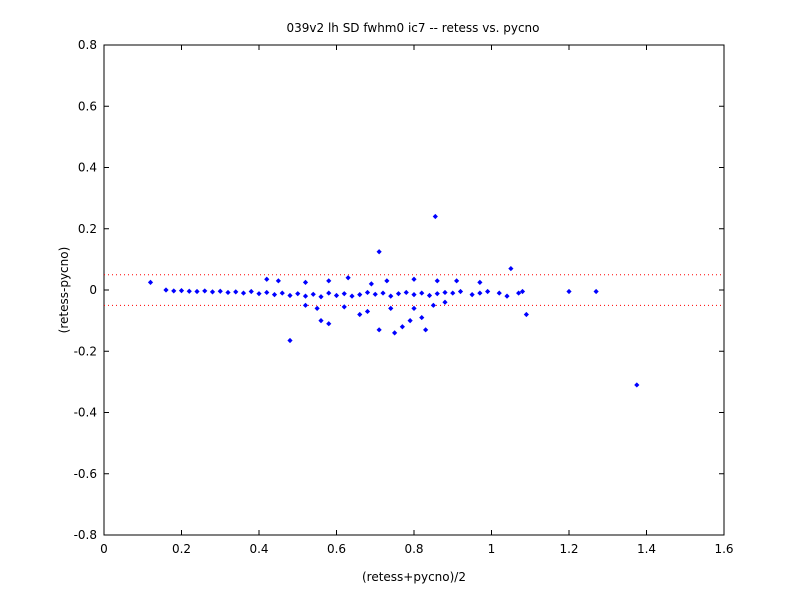 The image size is (800, 600). Describe the element at coordinates (492, 549) in the screenshot. I see `x-tick-label: 1` at that location.